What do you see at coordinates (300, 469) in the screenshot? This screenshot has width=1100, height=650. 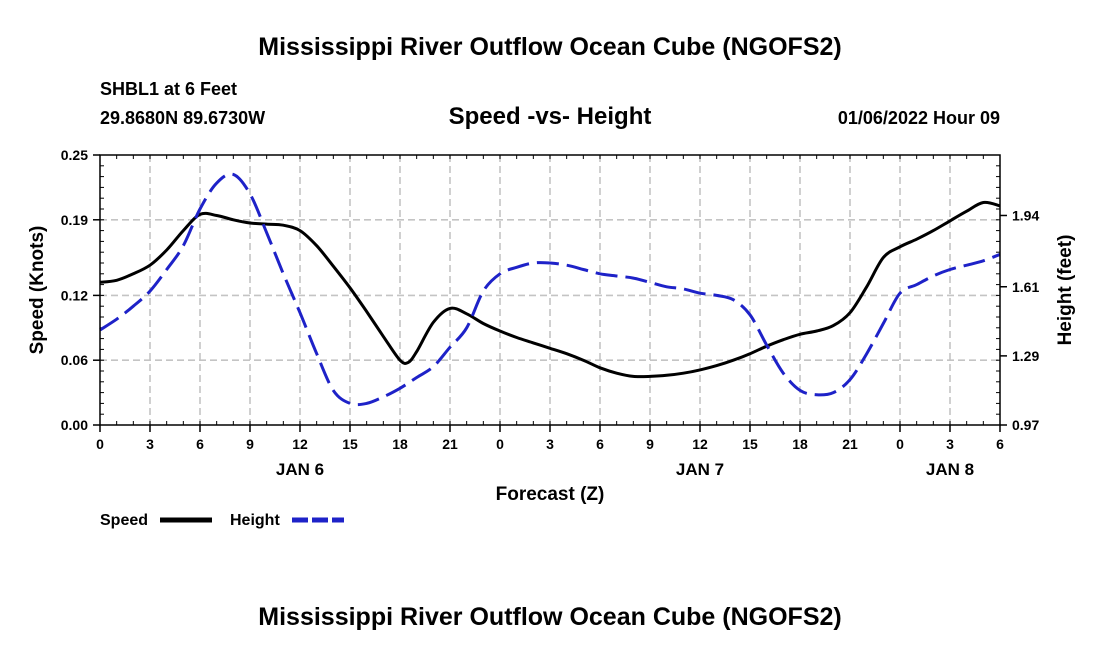 I see `day-label: JAN 6` at bounding box center [300, 469].